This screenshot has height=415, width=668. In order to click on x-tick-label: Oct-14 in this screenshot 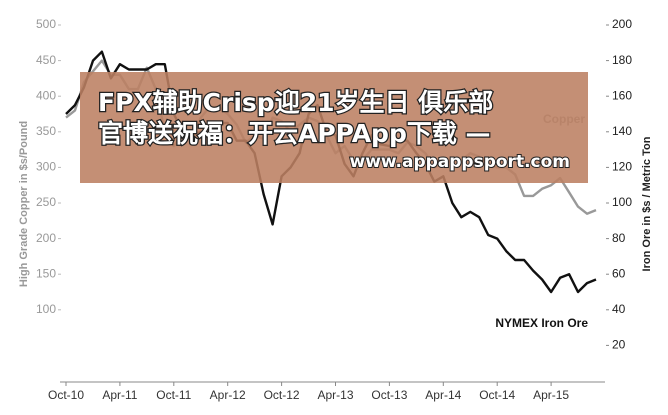, I will do `click(497, 395)`.